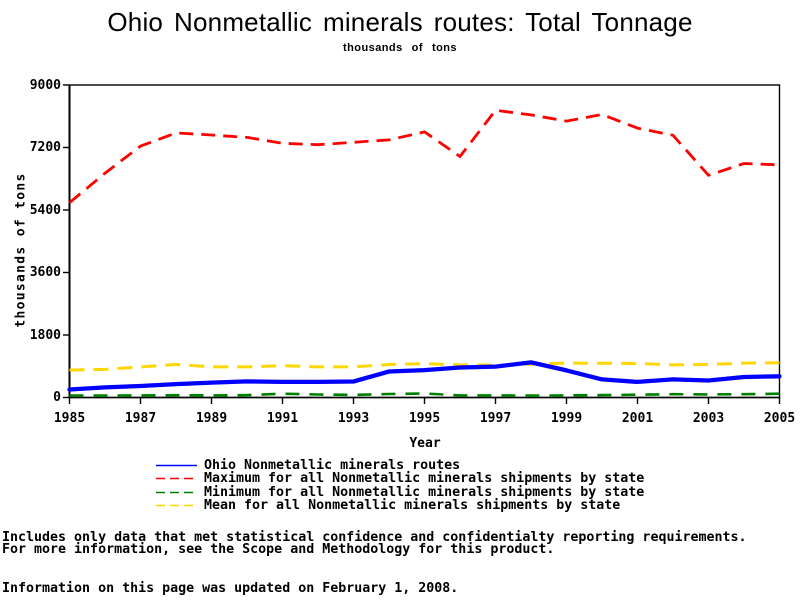 This screenshot has height=600, width=800. I want to click on y-axis-title: thousands of tons, so click(21, 250).